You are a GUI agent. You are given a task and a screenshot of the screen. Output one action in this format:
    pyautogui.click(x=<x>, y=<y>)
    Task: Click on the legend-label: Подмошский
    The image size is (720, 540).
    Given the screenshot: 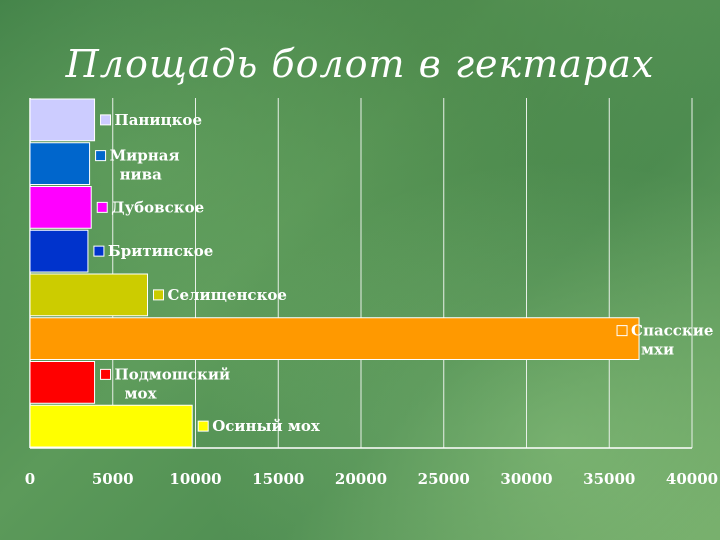 What is the action you would take?
    pyautogui.click(x=173, y=374)
    